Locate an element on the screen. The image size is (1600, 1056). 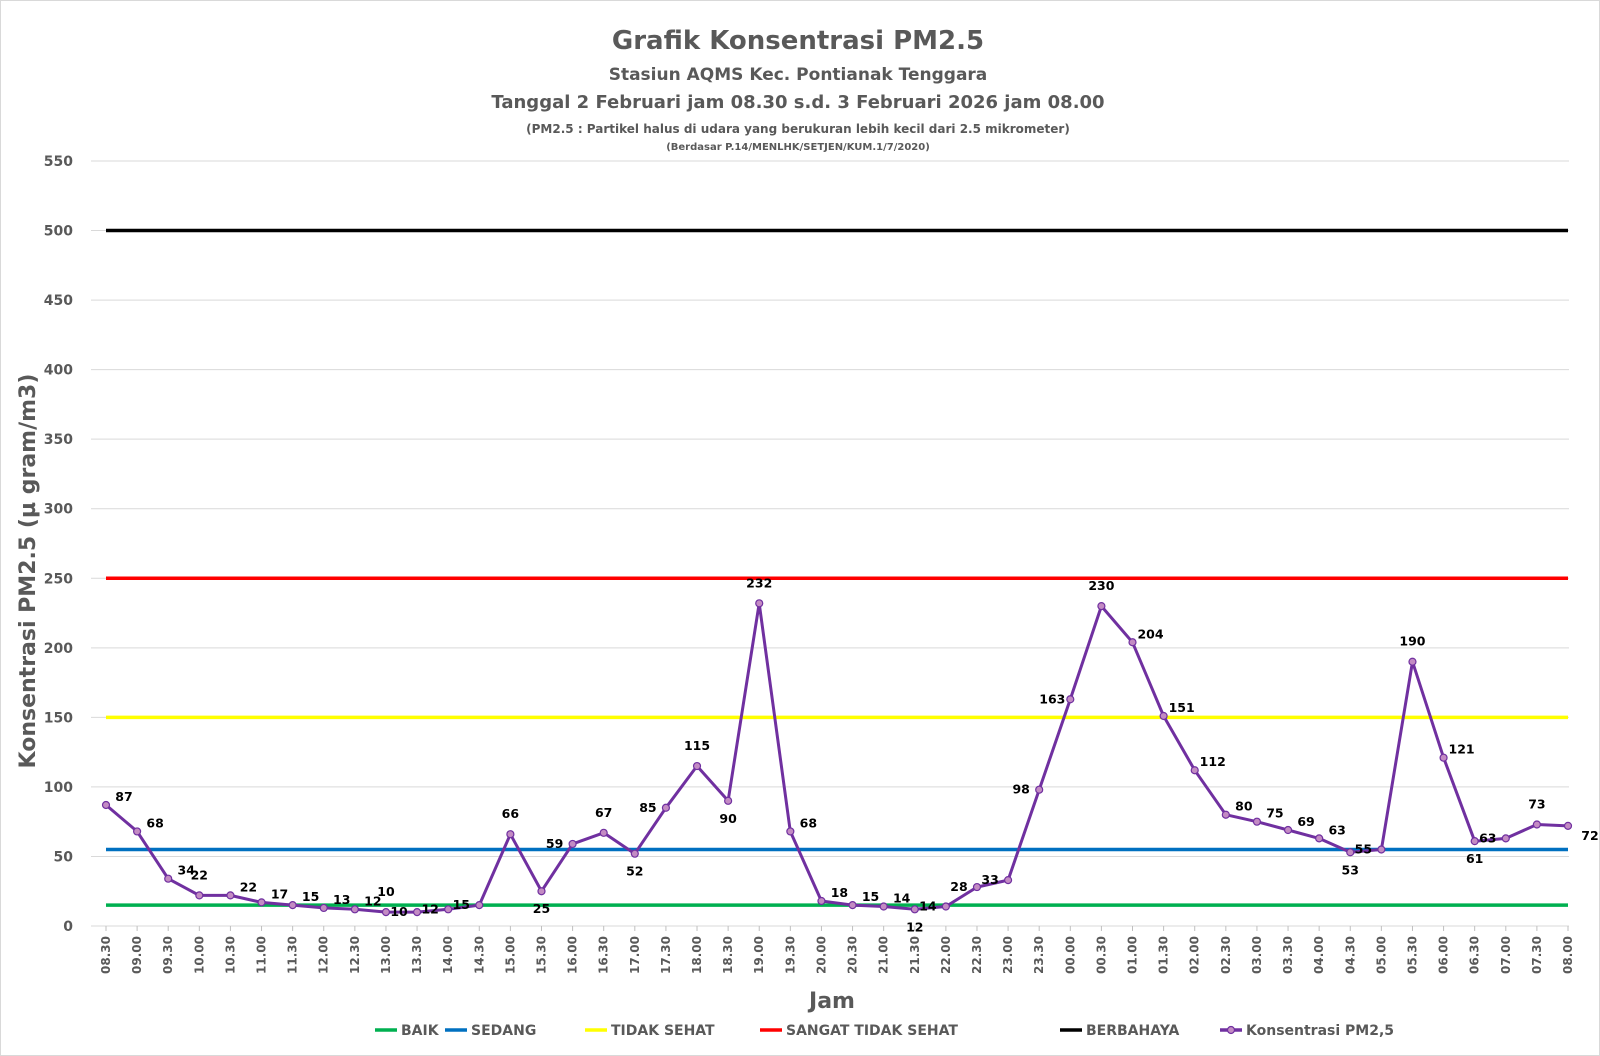
y-tick-label: 200 is located at coordinates (58, 649).